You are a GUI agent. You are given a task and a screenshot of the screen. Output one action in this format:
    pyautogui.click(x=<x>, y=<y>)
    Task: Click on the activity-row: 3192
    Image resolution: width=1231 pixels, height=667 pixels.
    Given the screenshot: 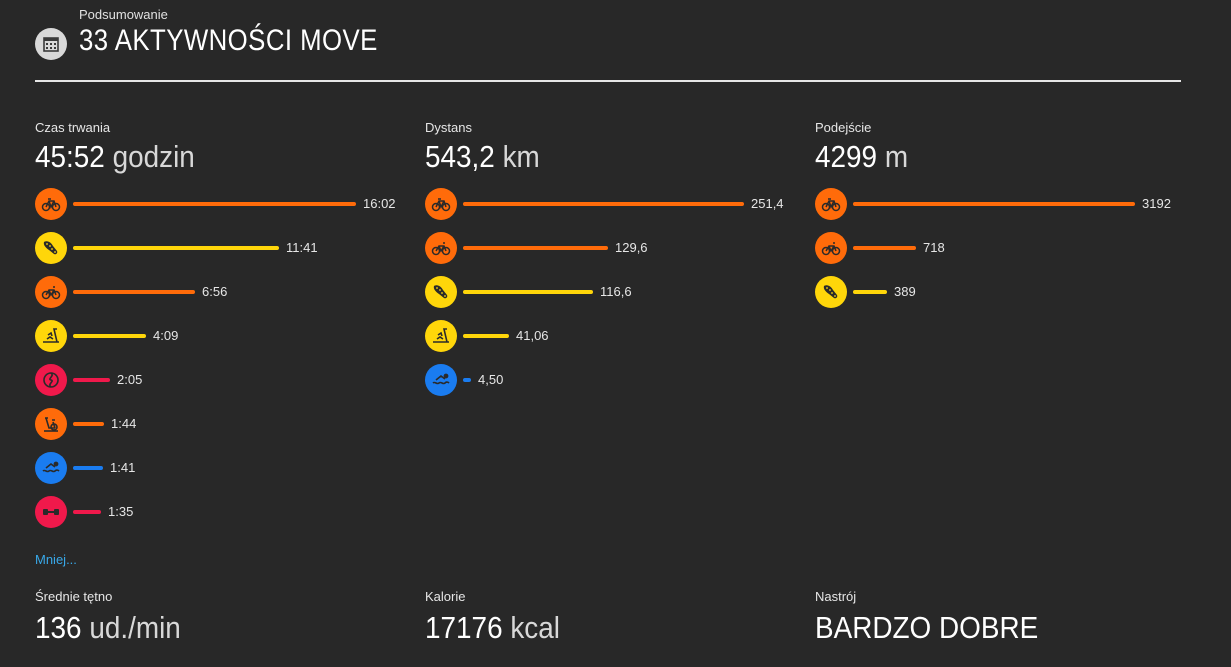 What is the action you would take?
    pyautogui.click(x=1000, y=210)
    